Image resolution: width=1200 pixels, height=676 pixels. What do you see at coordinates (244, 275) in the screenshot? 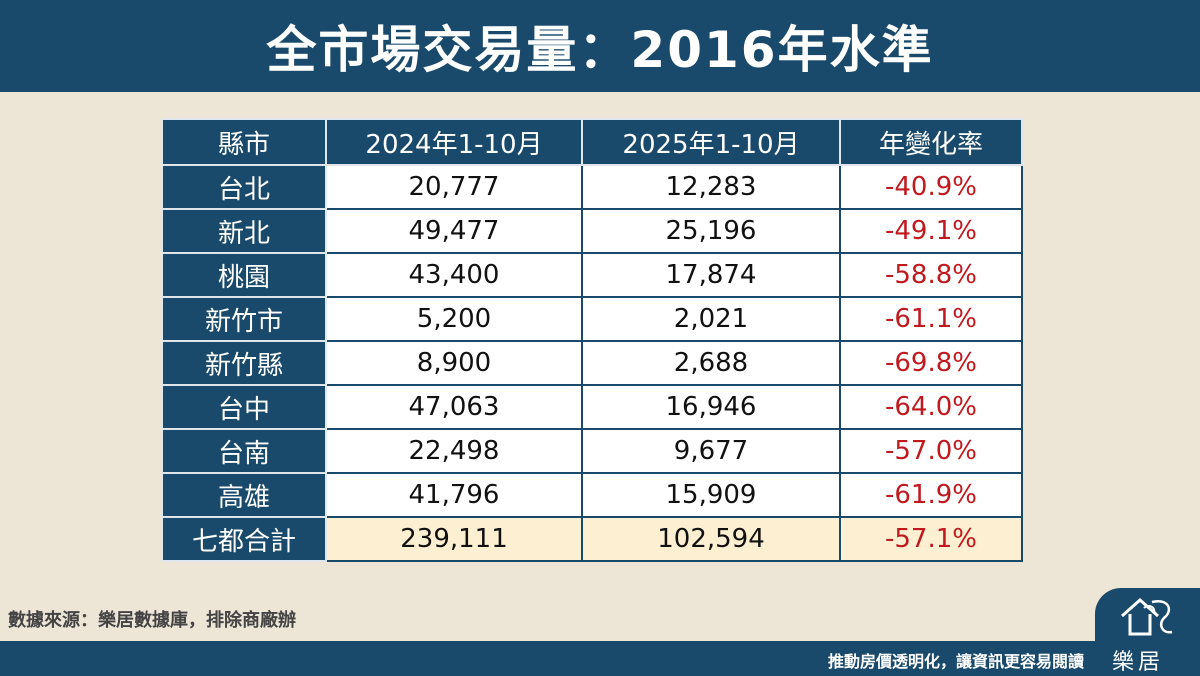
I see `city-cell: 桃園` at bounding box center [244, 275].